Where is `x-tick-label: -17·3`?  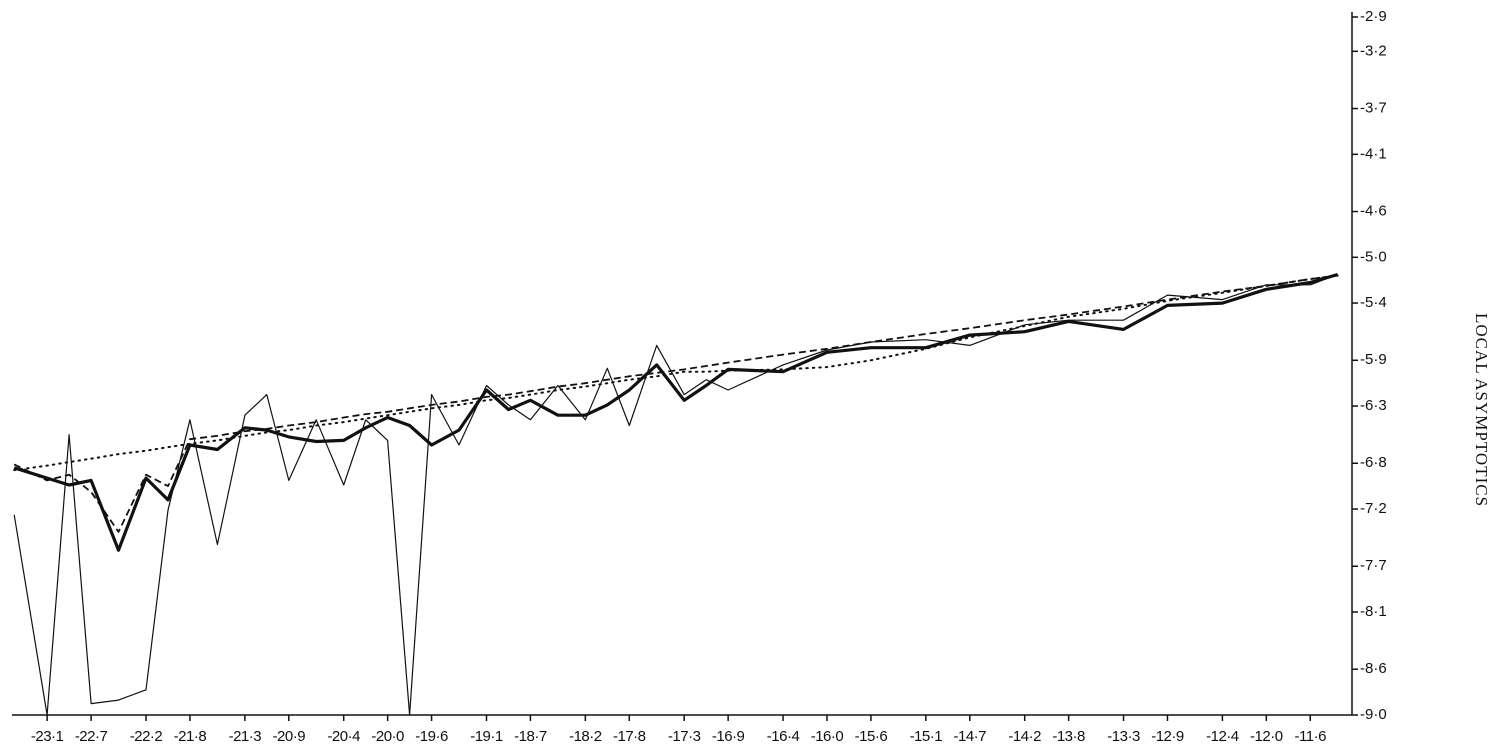
x-tick-label: -17·3 is located at coordinates (684, 736).